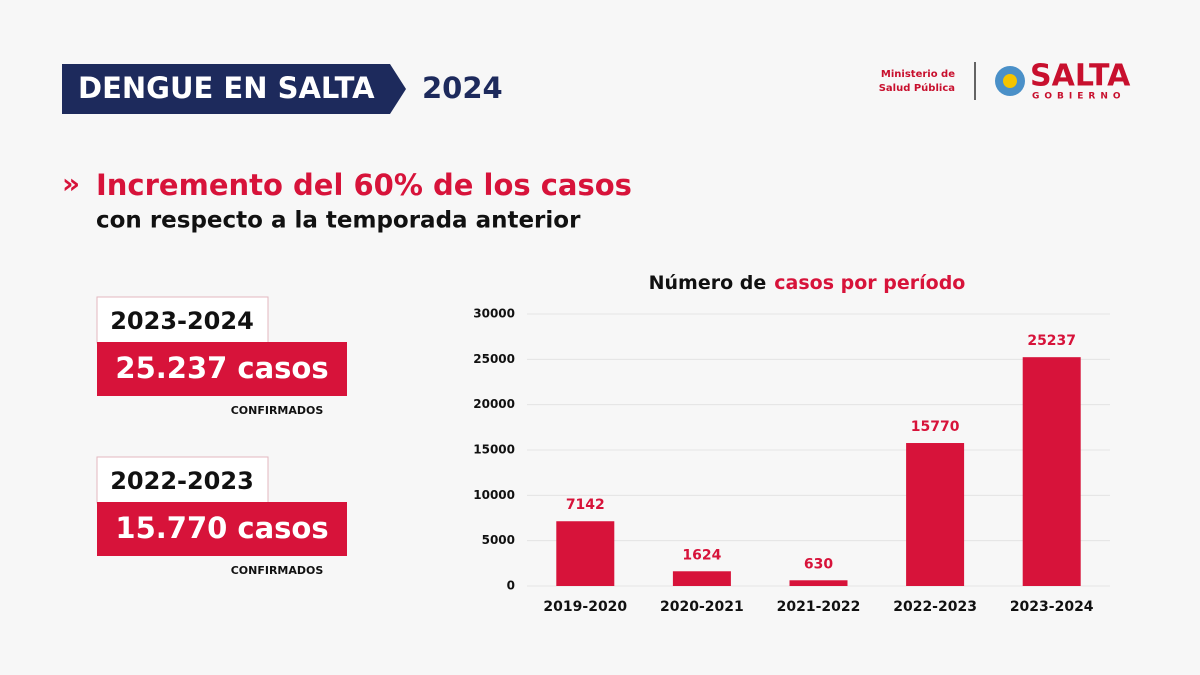 The height and width of the screenshot is (675, 1200). I want to click on card-period: 2023-2024, so click(182, 321).